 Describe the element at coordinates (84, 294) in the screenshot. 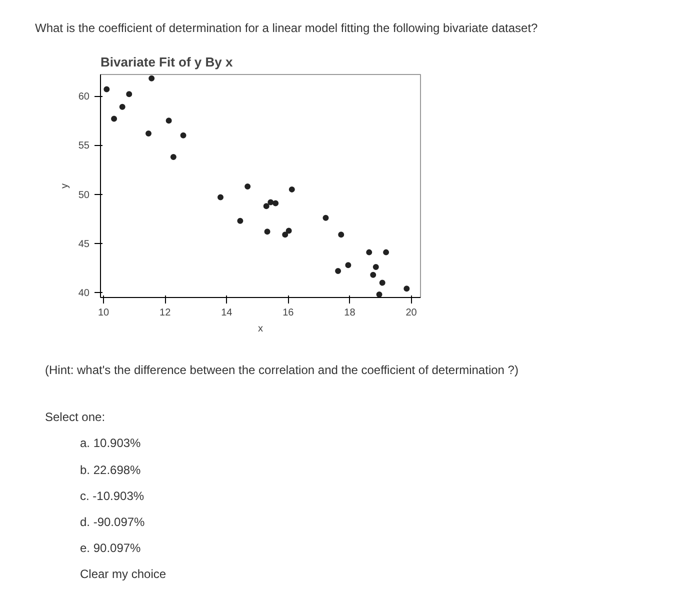

I see `y-tick-label: 40` at that location.